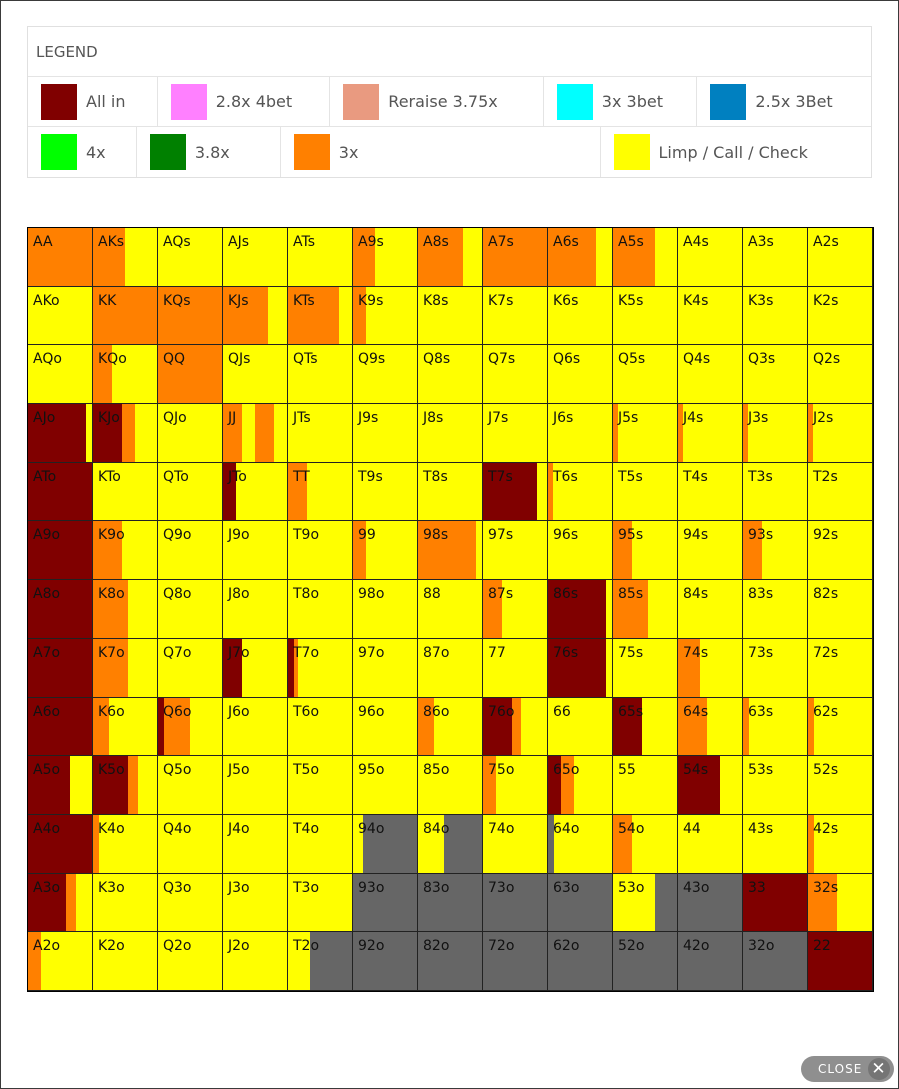 Image resolution: width=899 pixels, height=1089 pixels. What do you see at coordinates (580, 433) in the screenshot?
I see `hand-cell: J6s` at bounding box center [580, 433].